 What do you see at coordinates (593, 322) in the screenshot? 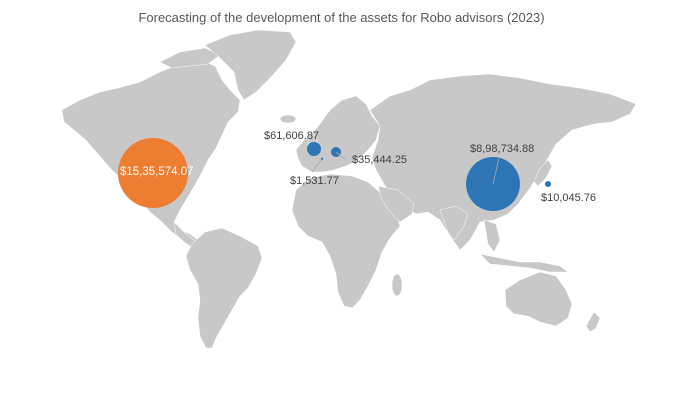
I see `new-zealand` at bounding box center [593, 322].